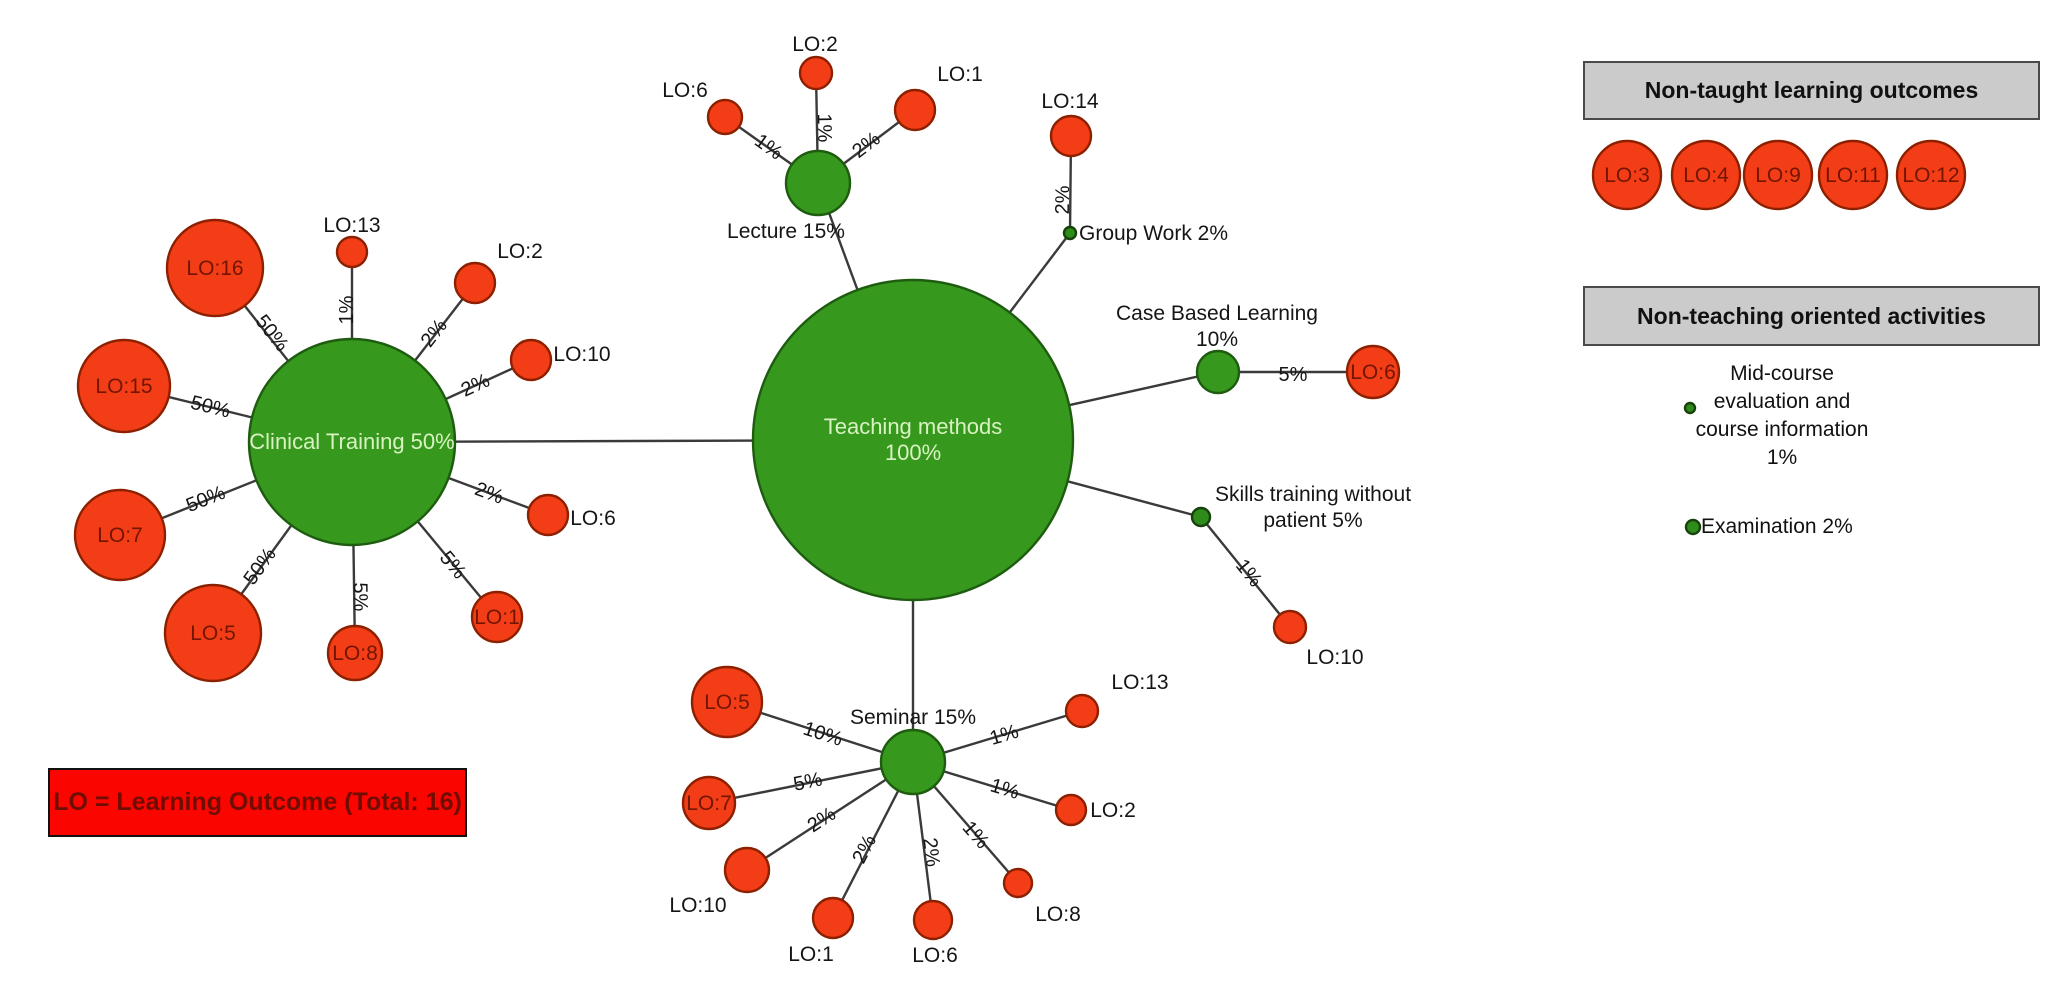  Describe the element at coordinates (581, 354) in the screenshot. I see `node-label-c10: LO:10` at that location.